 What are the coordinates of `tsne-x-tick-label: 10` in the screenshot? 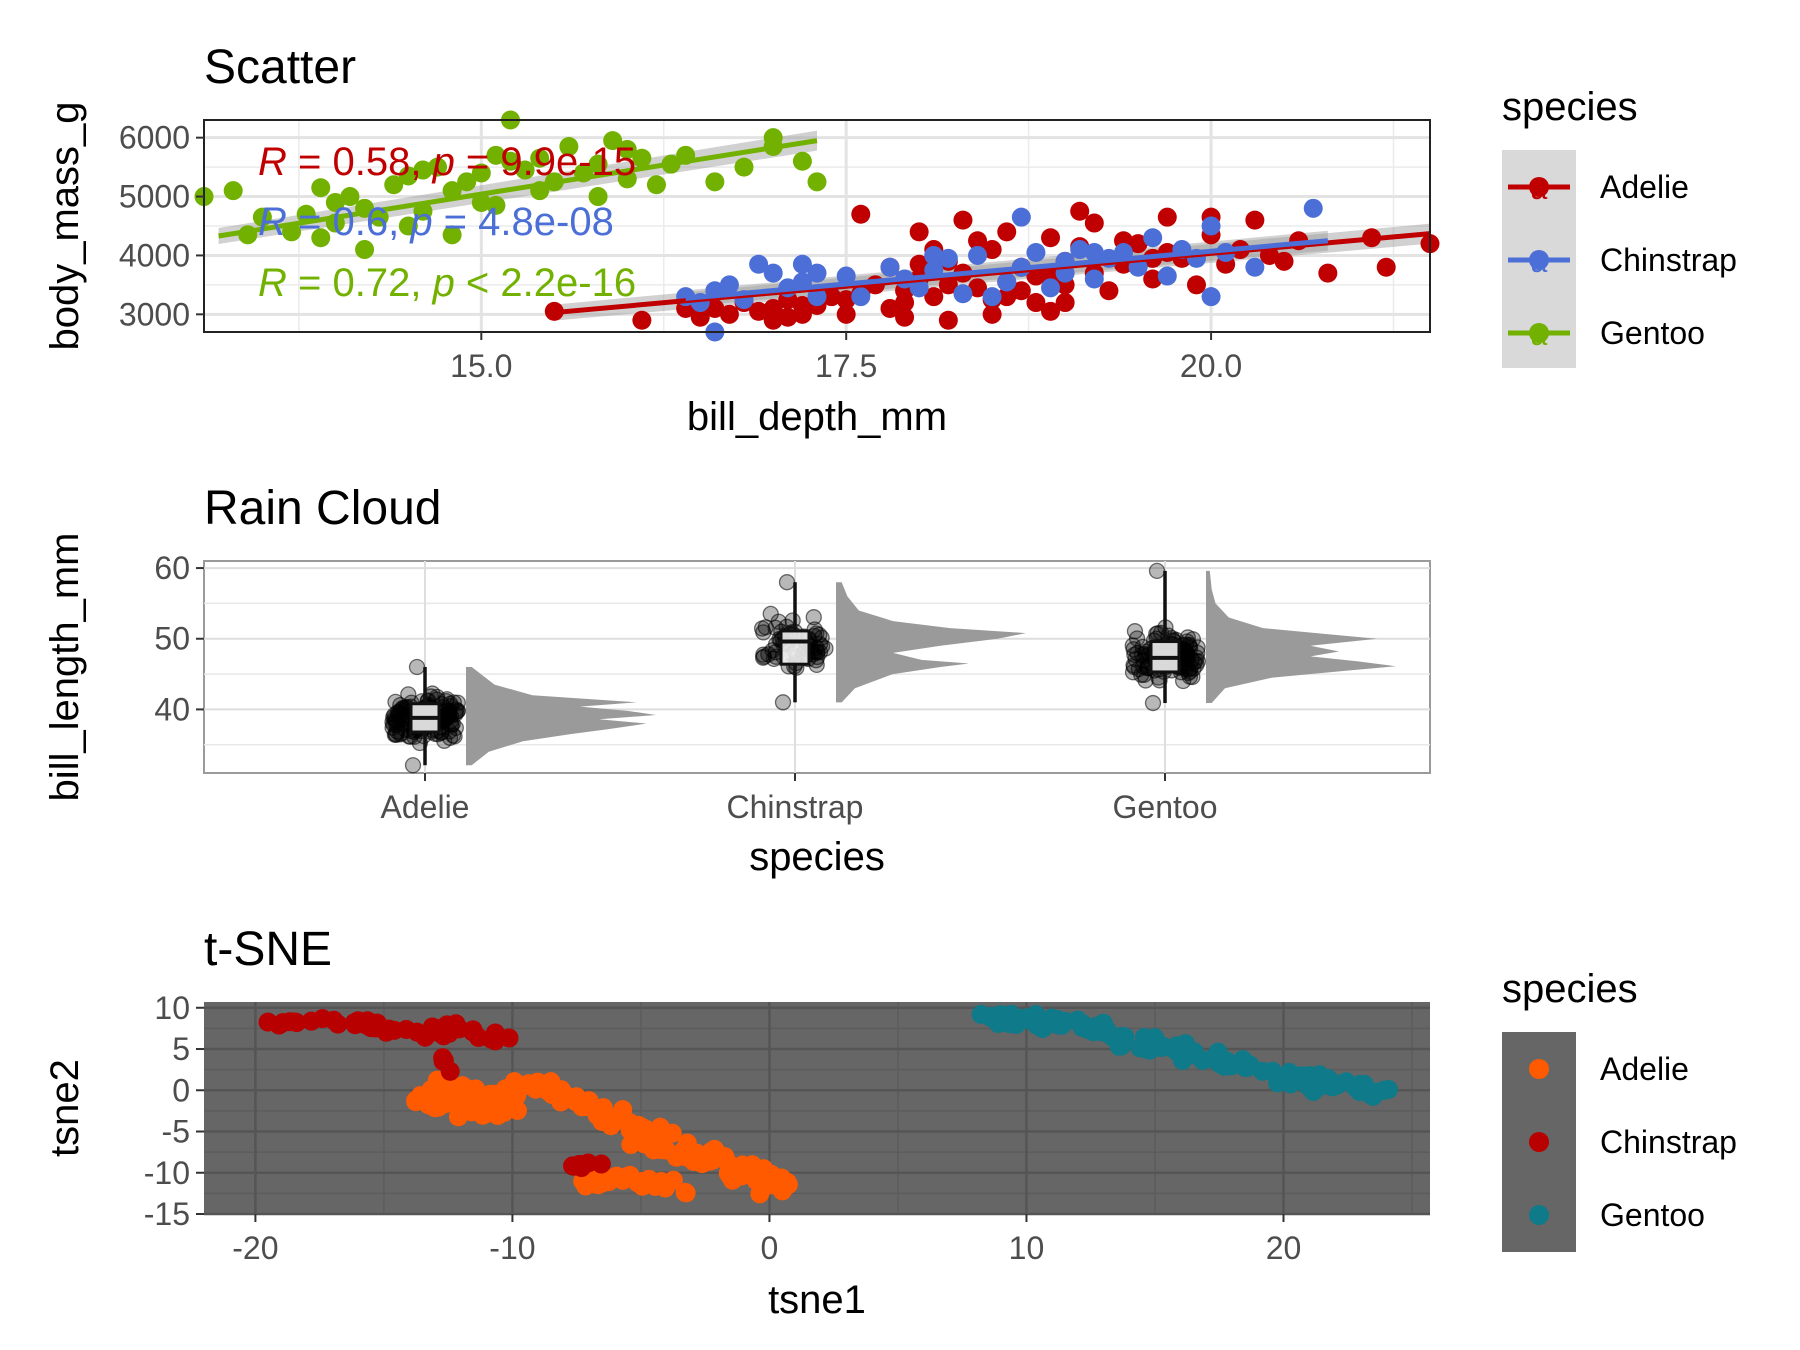 It's located at (1027, 1248).